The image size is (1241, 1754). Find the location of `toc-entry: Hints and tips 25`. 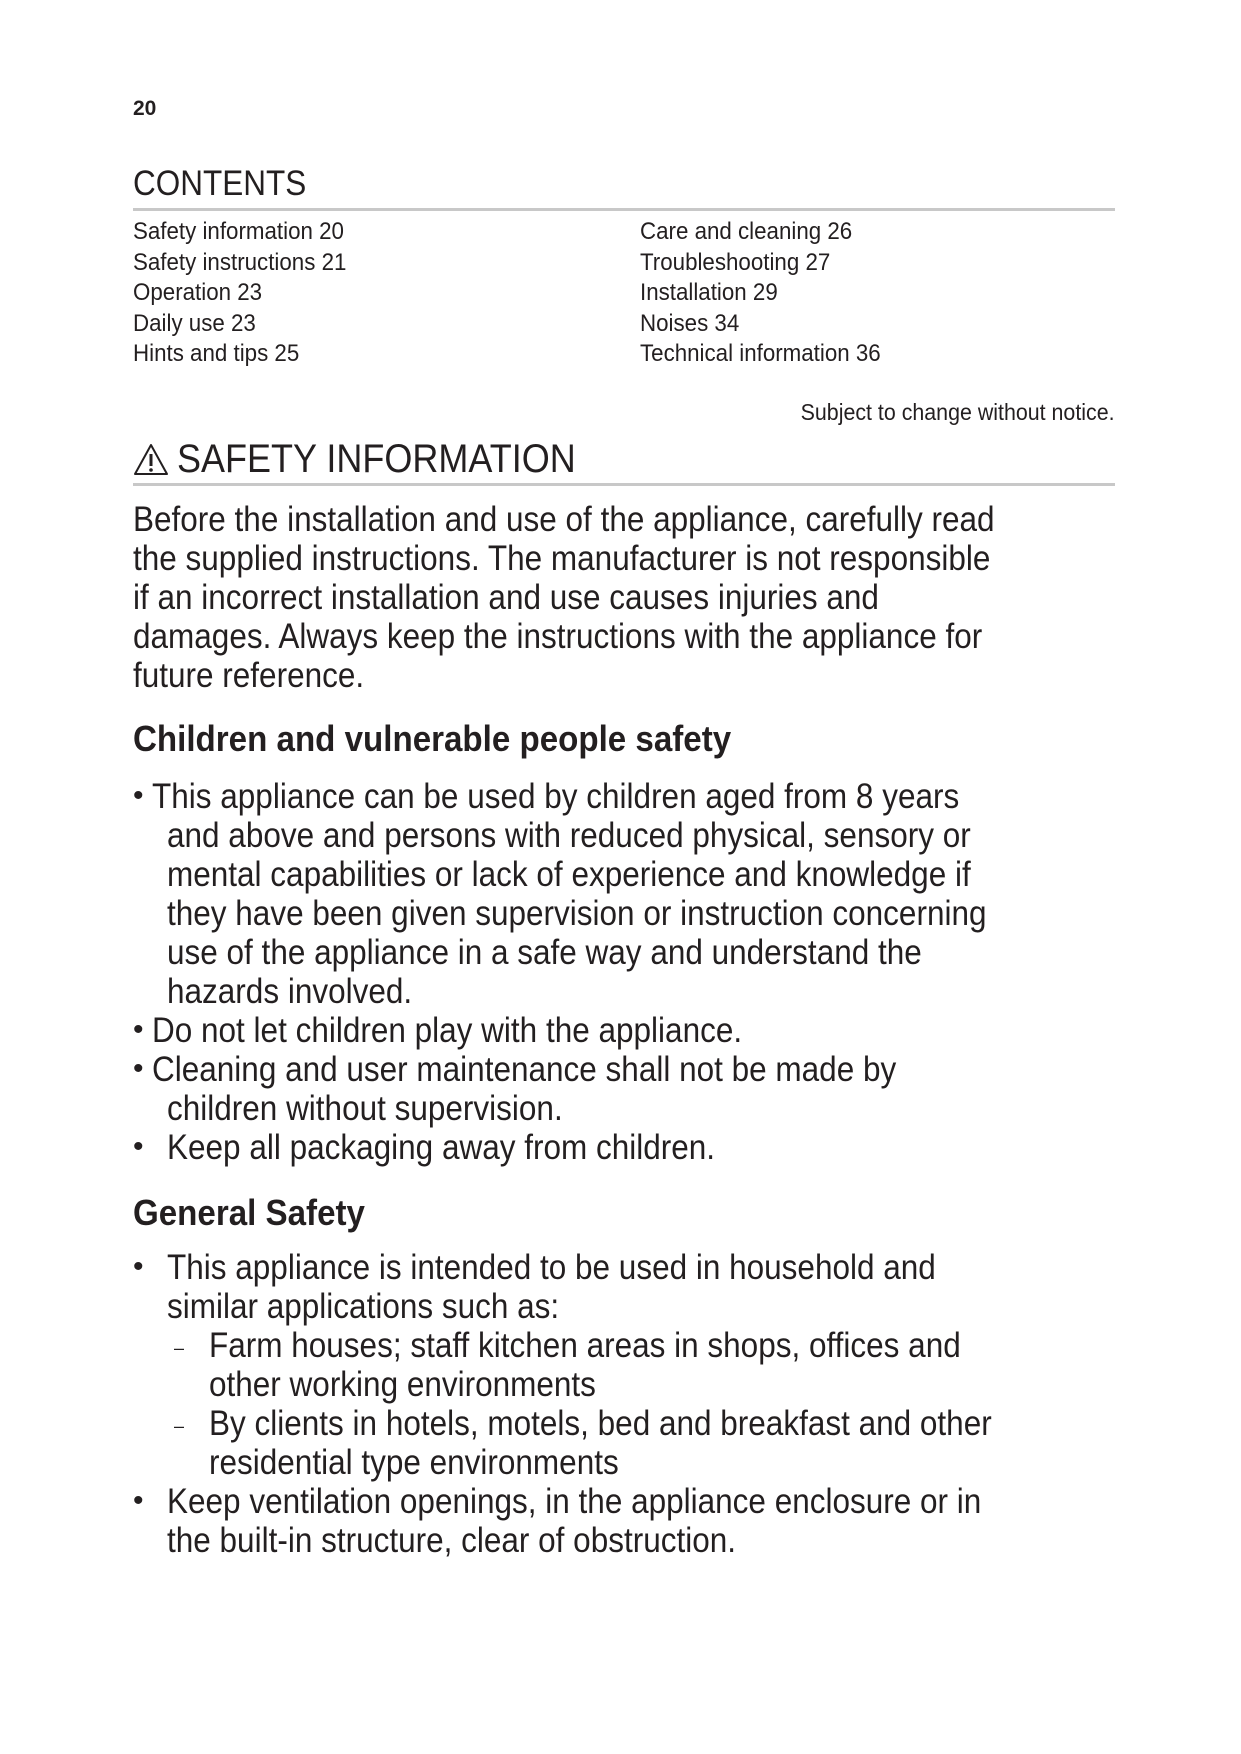

toc-entry: Hints and tips 25 is located at coordinates (216, 353).